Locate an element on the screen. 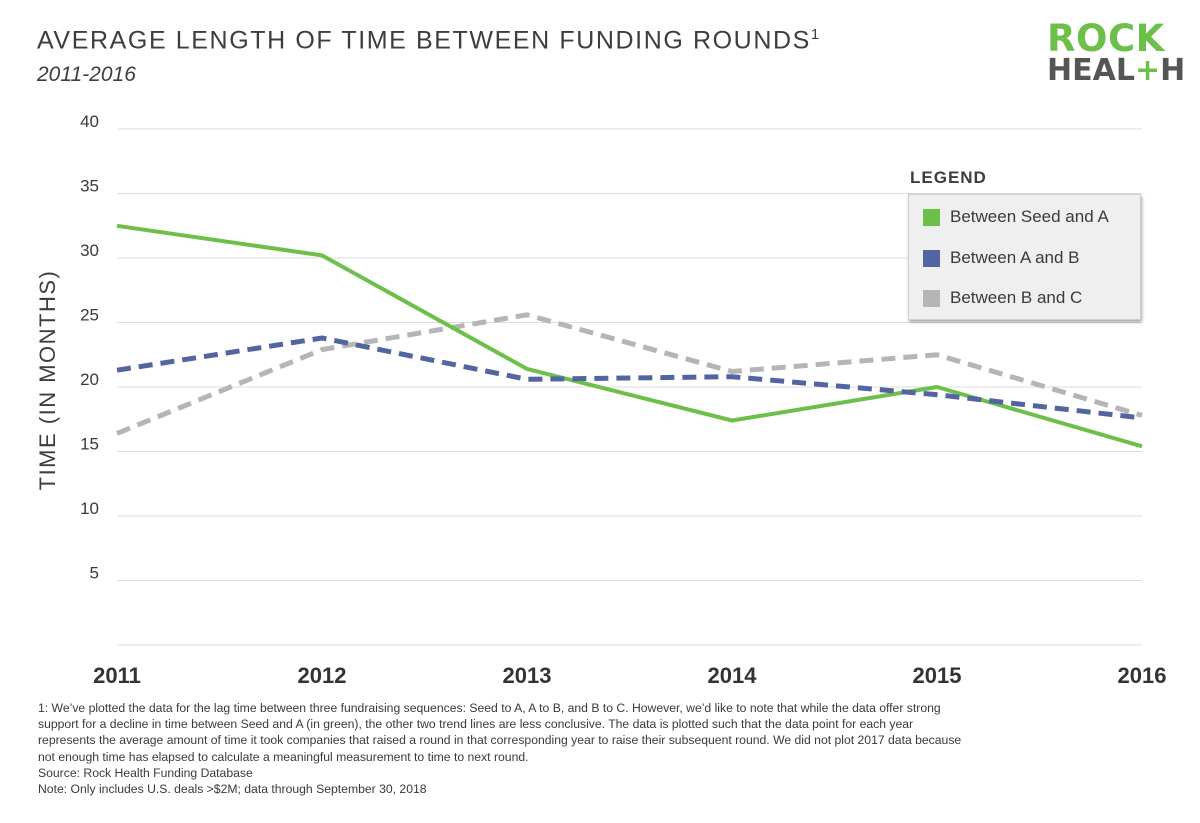 This screenshot has width=1200, height=823. rock-health-logo: ROCK HEAL+H is located at coordinates (1115, 52).